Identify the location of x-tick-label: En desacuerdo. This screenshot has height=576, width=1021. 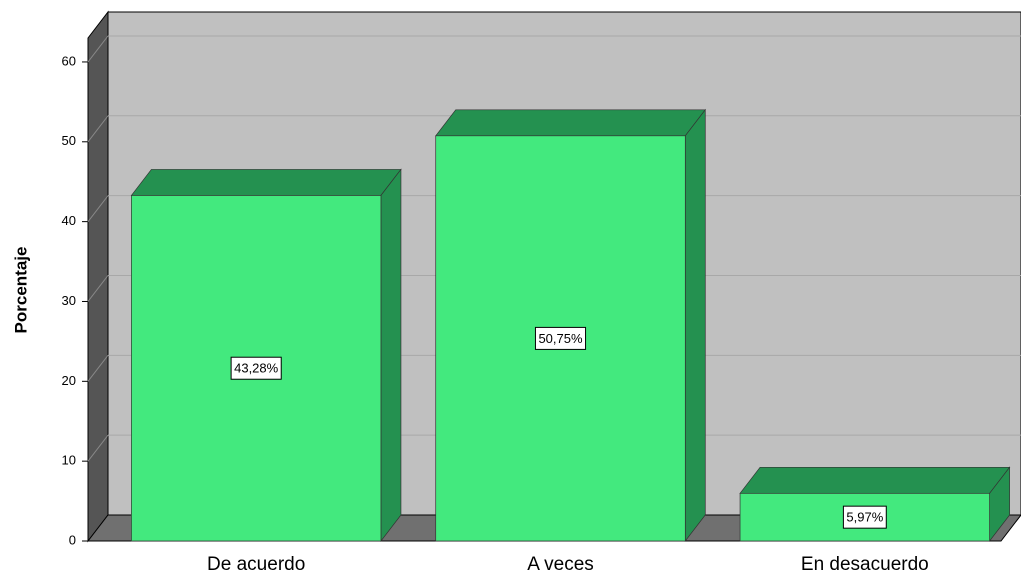
(865, 564).